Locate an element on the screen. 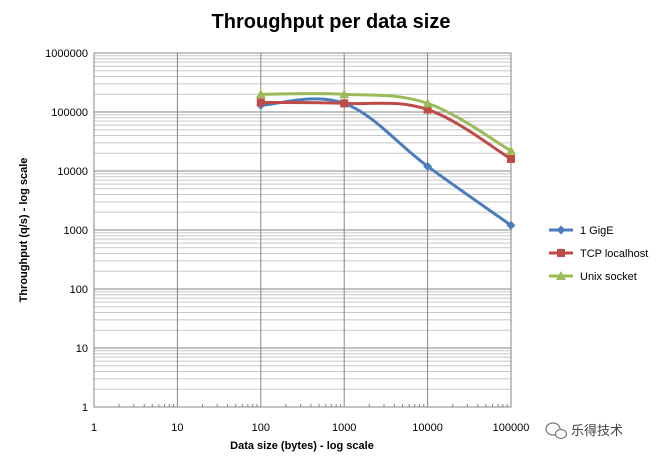 The height and width of the screenshot is (461, 662). series-layer is located at coordinates (385, 159).